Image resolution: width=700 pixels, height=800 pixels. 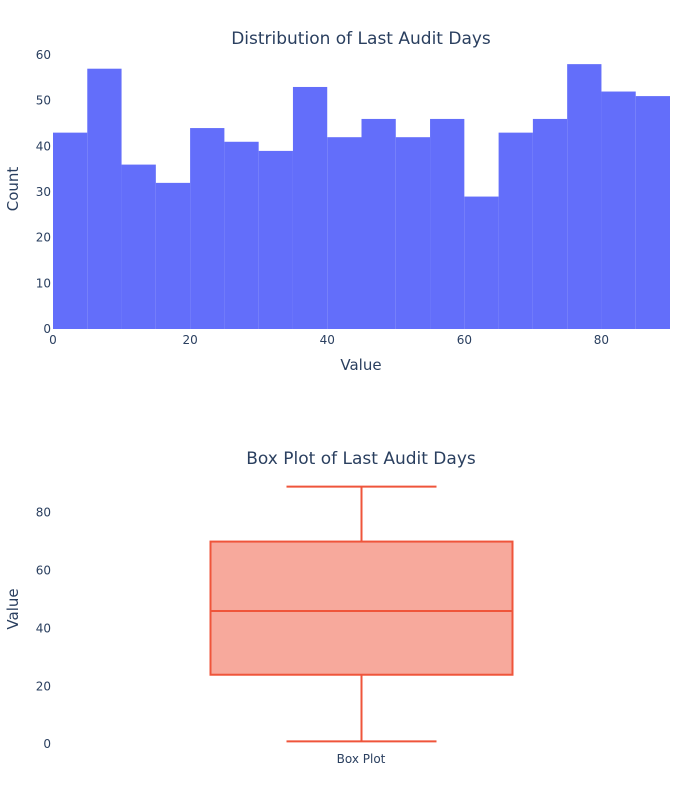 I want to click on box-plot-y-tick-label: 80, so click(x=43, y=513).